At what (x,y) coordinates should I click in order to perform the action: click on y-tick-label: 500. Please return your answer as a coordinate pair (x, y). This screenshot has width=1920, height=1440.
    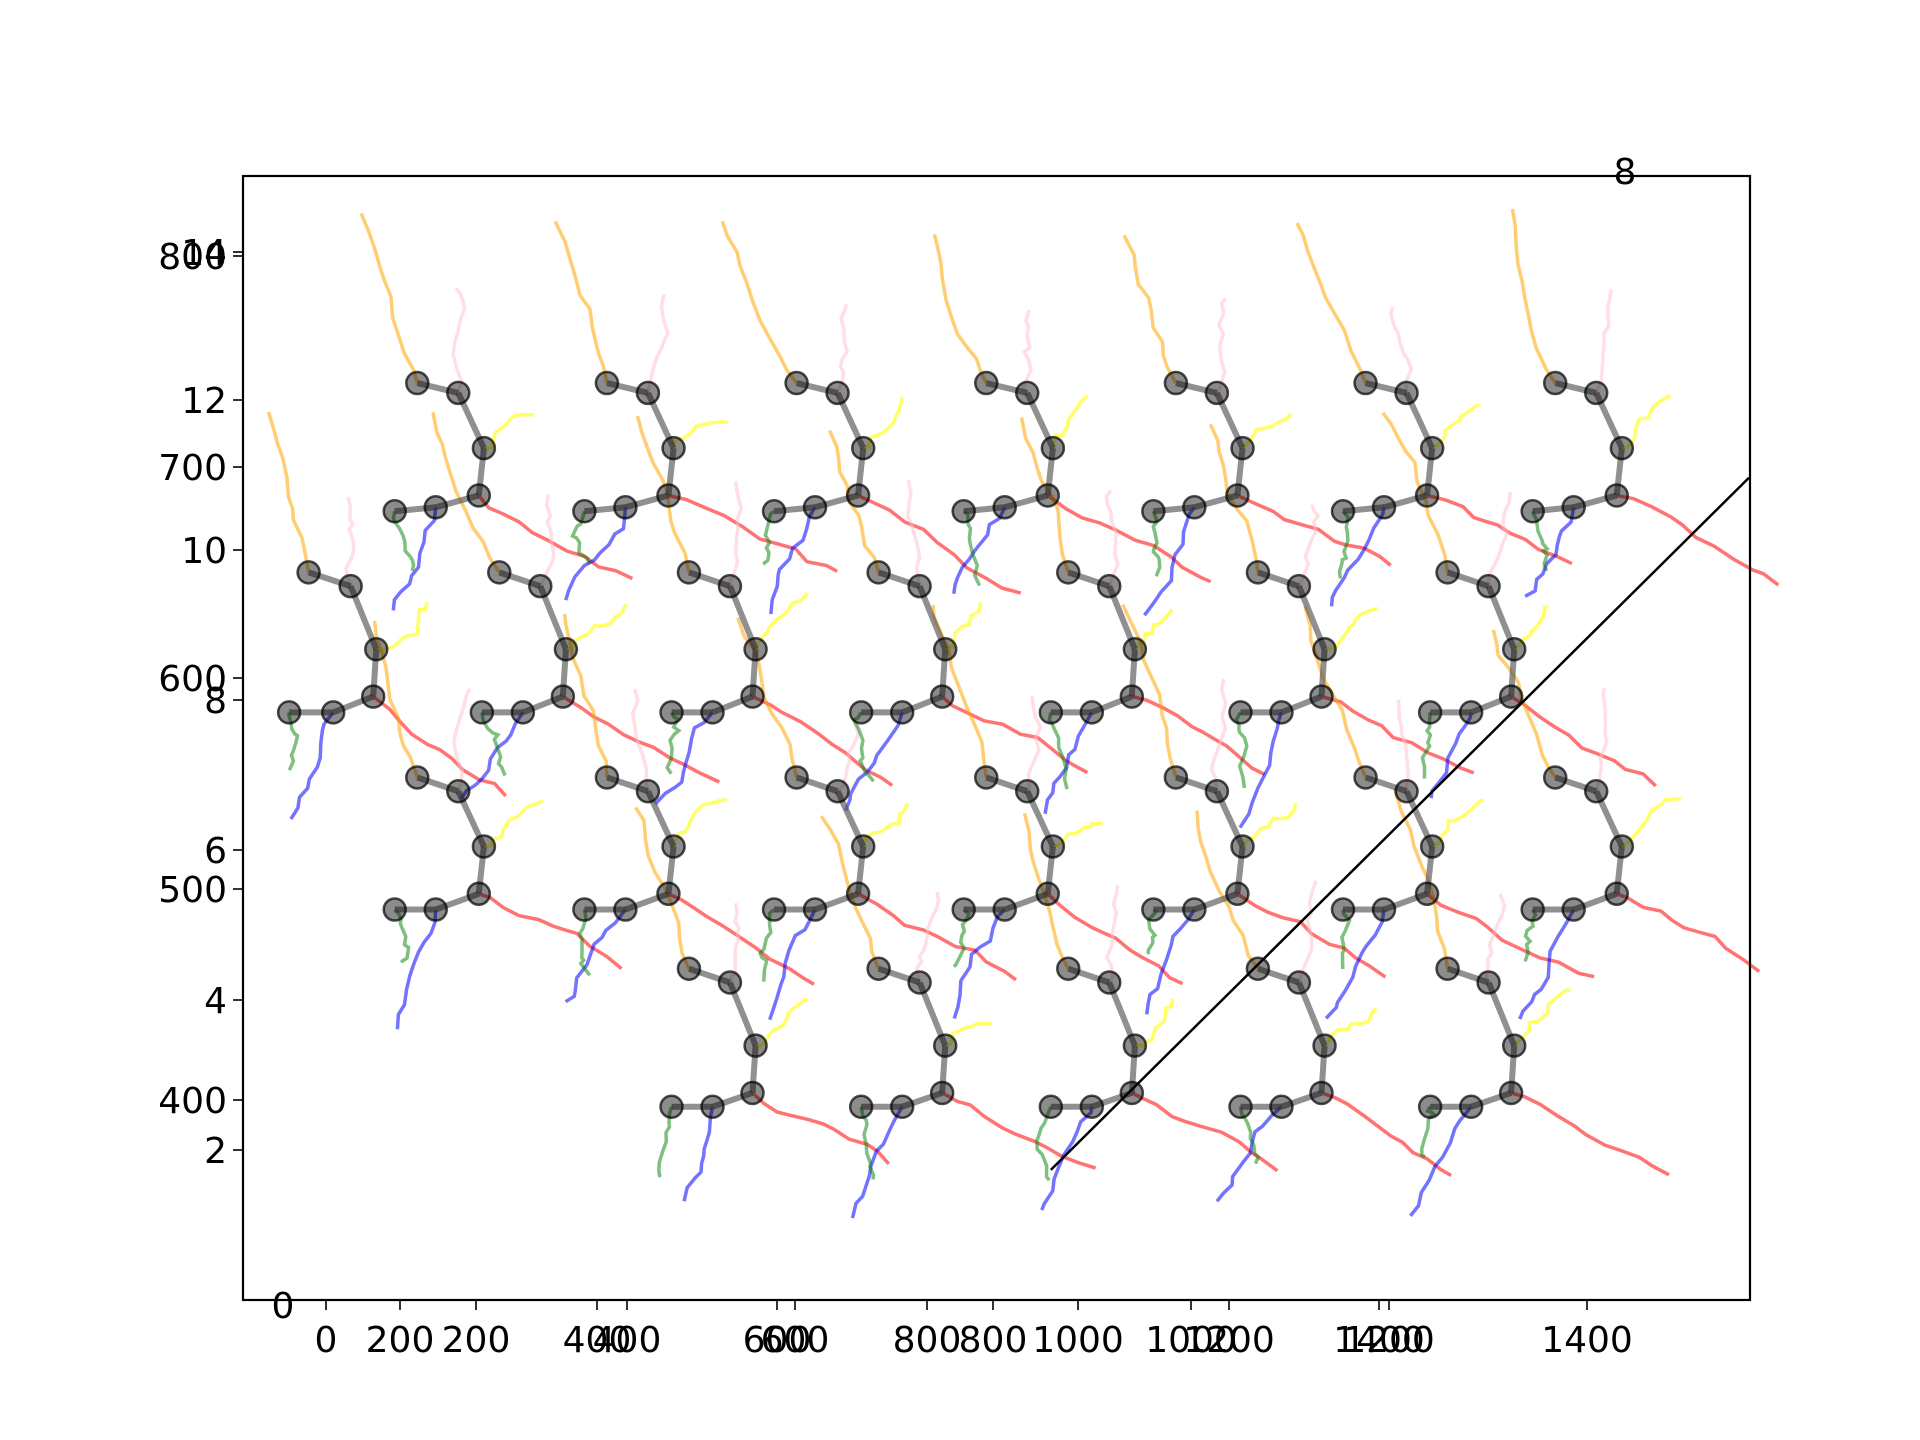
    Looking at the image, I should click on (192, 890).